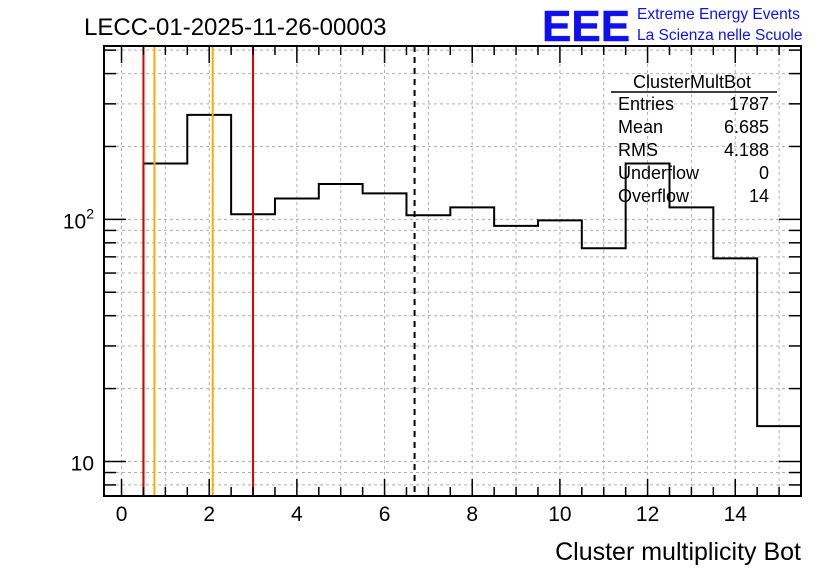  What do you see at coordinates (746, 127) in the screenshot?
I see `stats-row-value: 6.685` at bounding box center [746, 127].